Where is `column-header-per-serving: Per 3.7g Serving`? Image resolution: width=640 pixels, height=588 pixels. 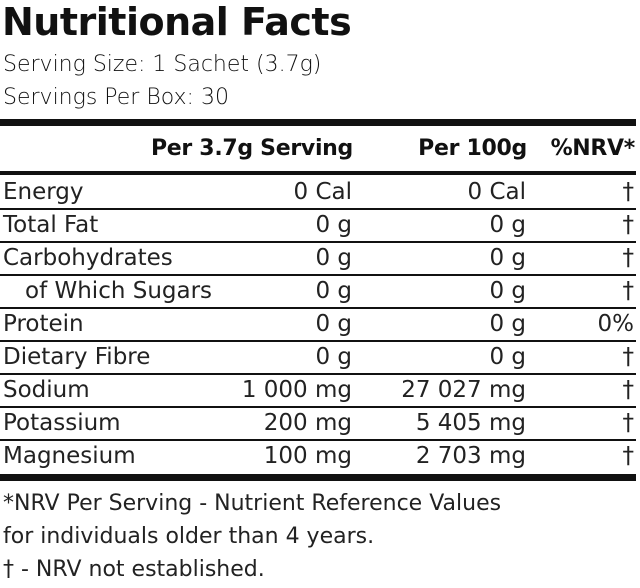
column-header-per-serving: Per 3.7g Serving is located at coordinates (251, 148).